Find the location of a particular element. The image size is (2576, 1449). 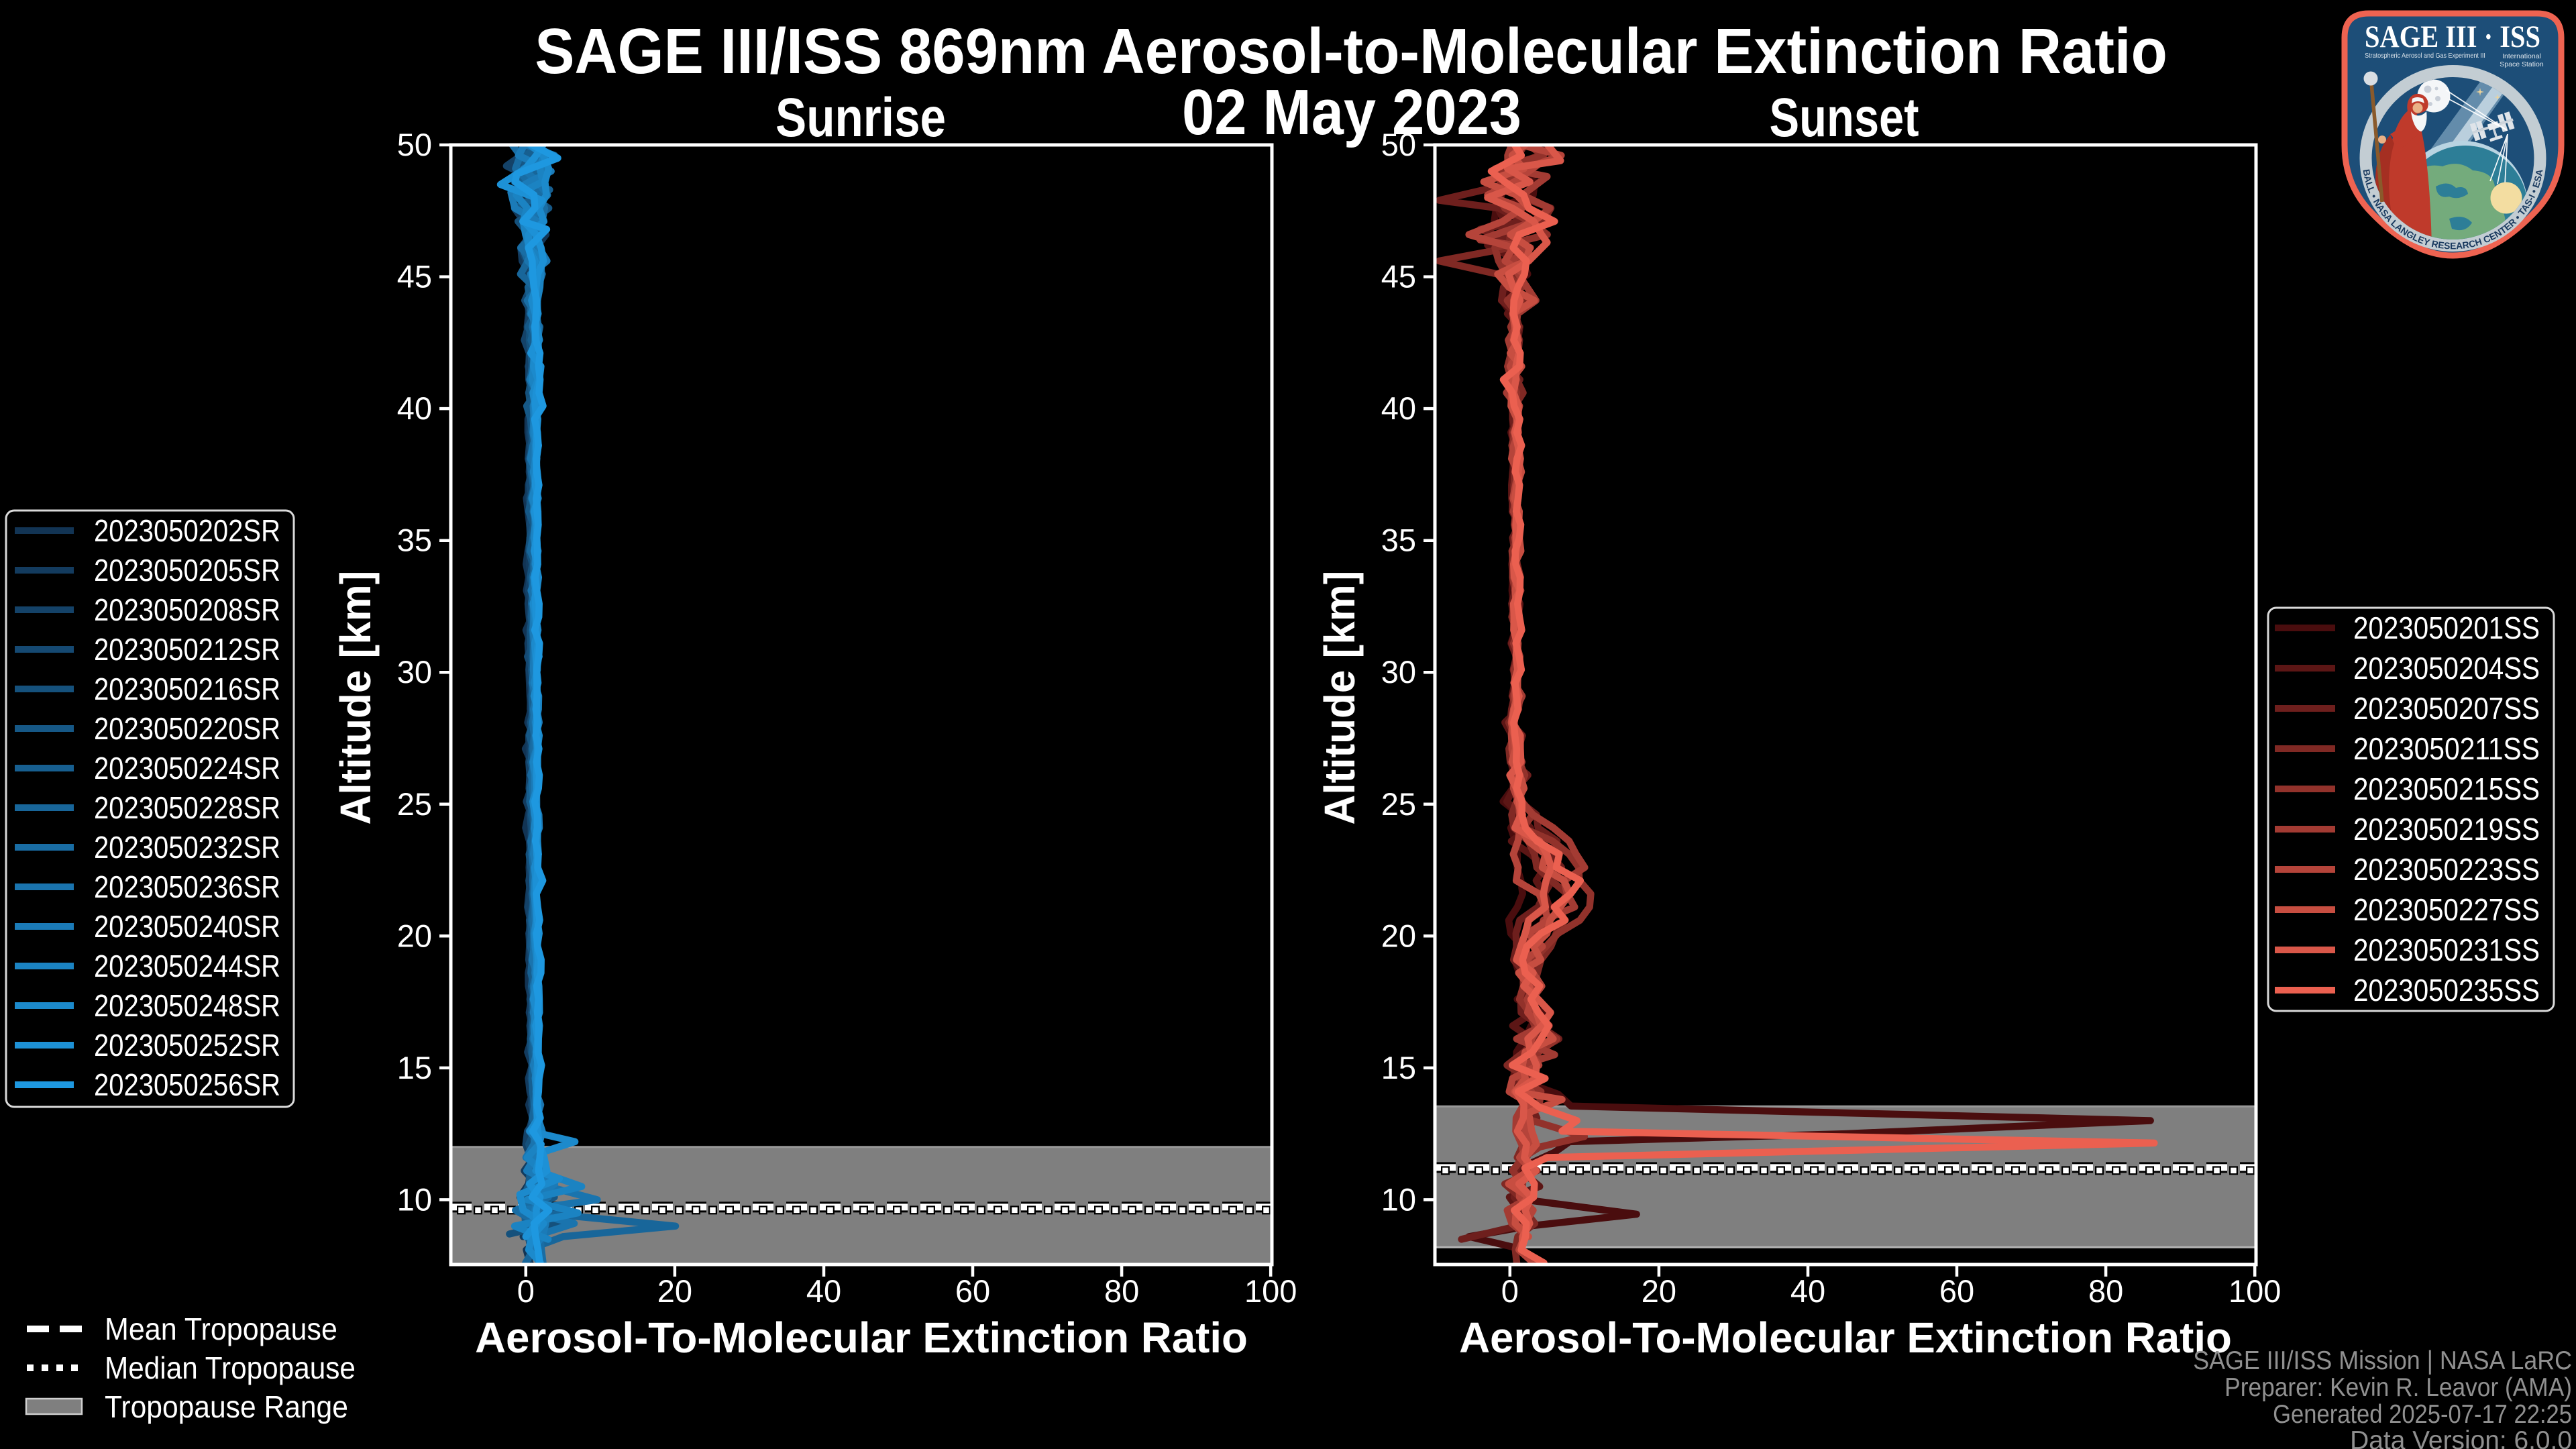

svg-text: Generated 2025-07-17 22:25 is located at coordinates (2422, 1413).